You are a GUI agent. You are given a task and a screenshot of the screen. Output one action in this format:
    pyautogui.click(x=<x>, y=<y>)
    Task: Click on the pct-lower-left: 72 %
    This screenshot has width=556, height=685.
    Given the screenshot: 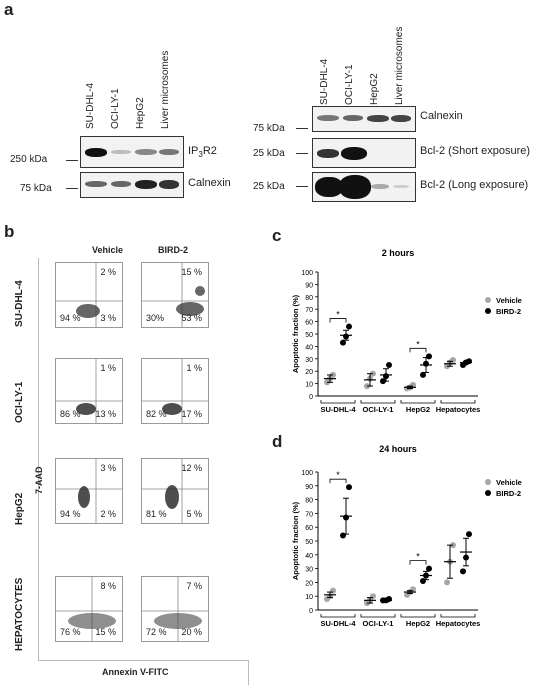 What is the action you would take?
    pyautogui.click(x=156, y=632)
    